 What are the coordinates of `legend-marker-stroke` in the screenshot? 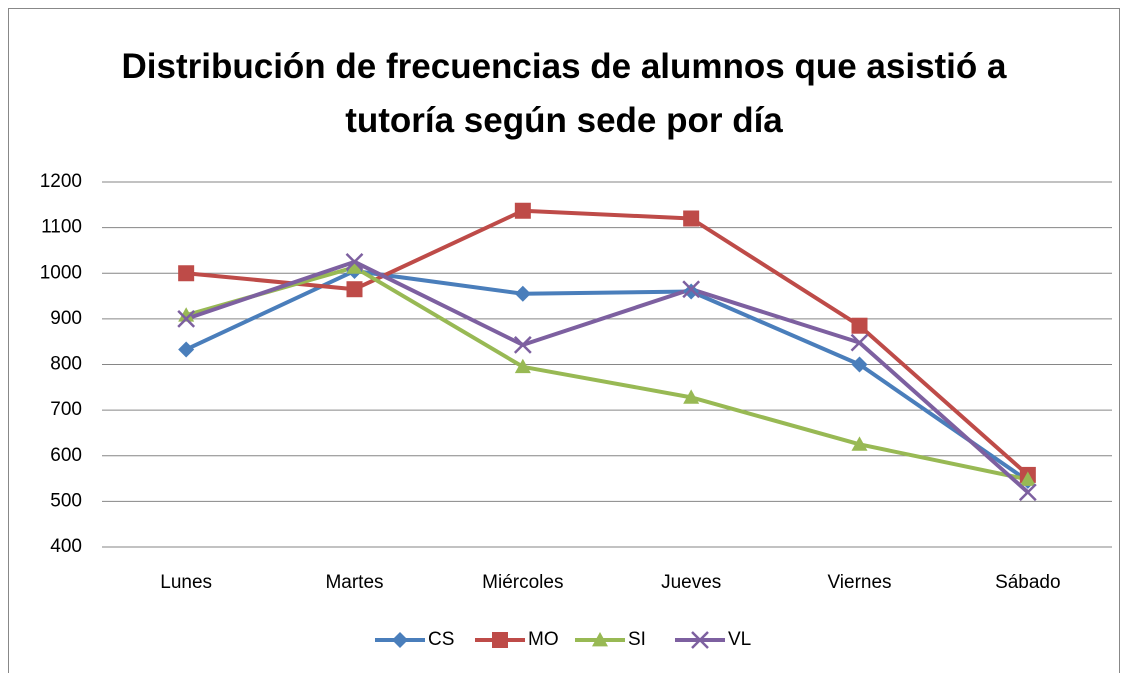 It's located at (700, 640).